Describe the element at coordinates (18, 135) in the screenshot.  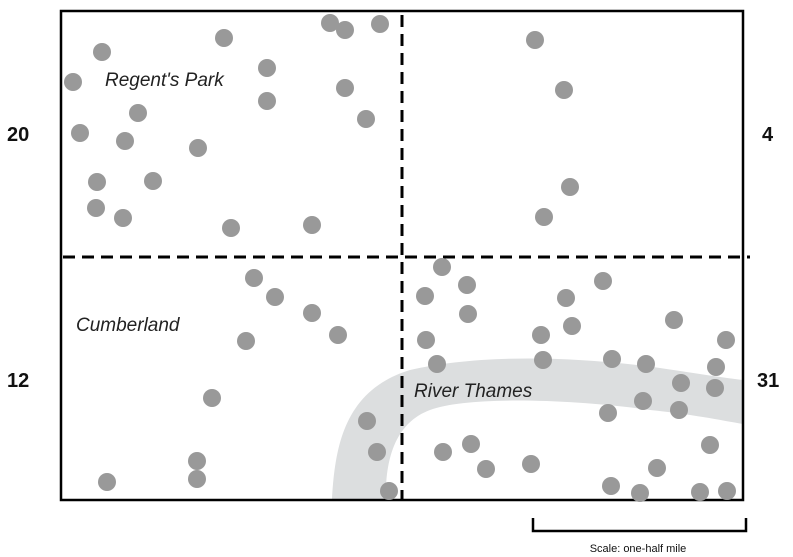
I see `count-top-left: 20` at that location.